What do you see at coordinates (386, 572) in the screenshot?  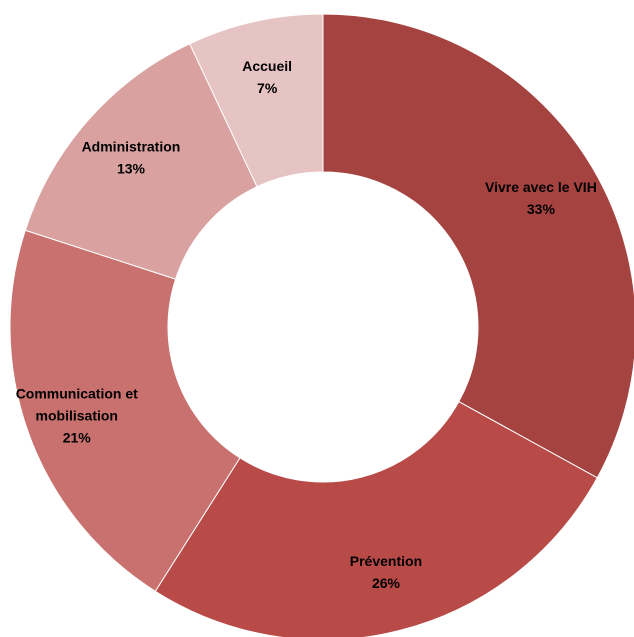 I see `label-prevention: Prévention 26%` at bounding box center [386, 572].